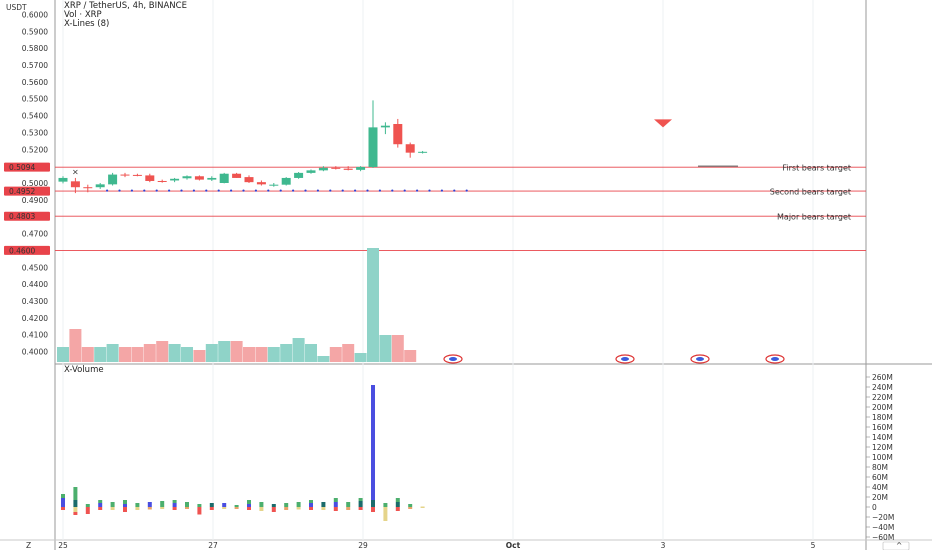  What do you see at coordinates (883, 537) in the screenshot?
I see `xvolume-tick-label: −60M` at bounding box center [883, 537].